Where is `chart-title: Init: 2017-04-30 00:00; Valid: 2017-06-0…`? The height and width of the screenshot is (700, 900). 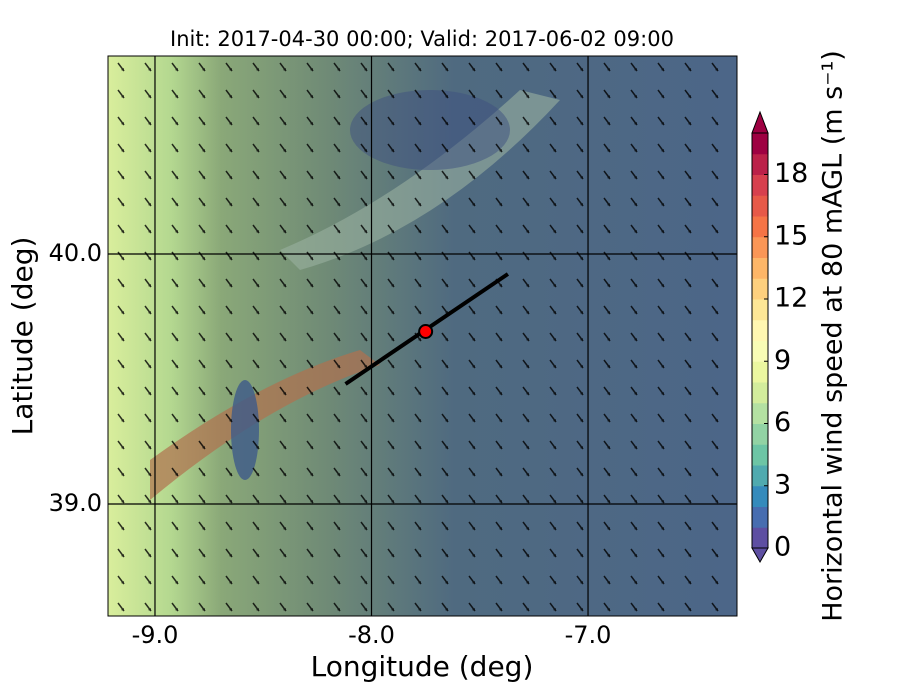
chart-title: Init: 2017-04-30 00:00; Valid: 2017-06-0… is located at coordinates (422, 39).